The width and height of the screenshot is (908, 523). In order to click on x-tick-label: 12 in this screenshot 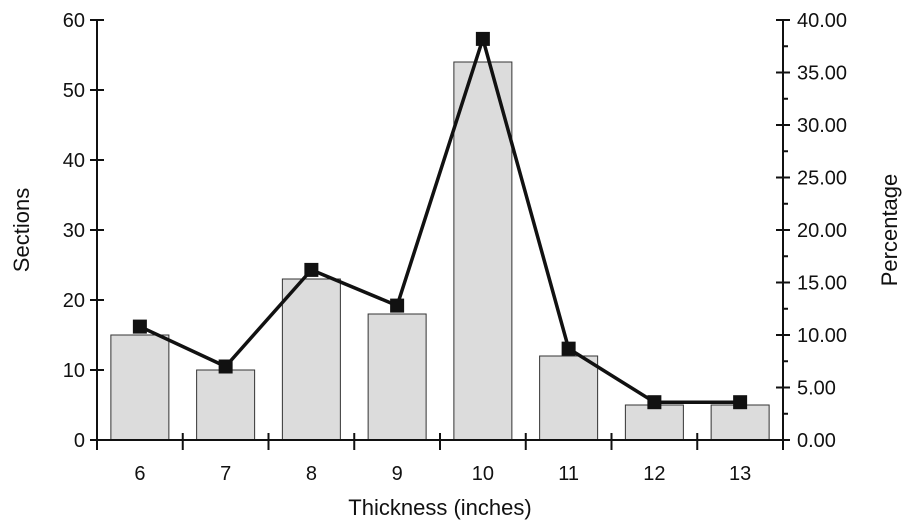, I will do `click(654, 474)`.